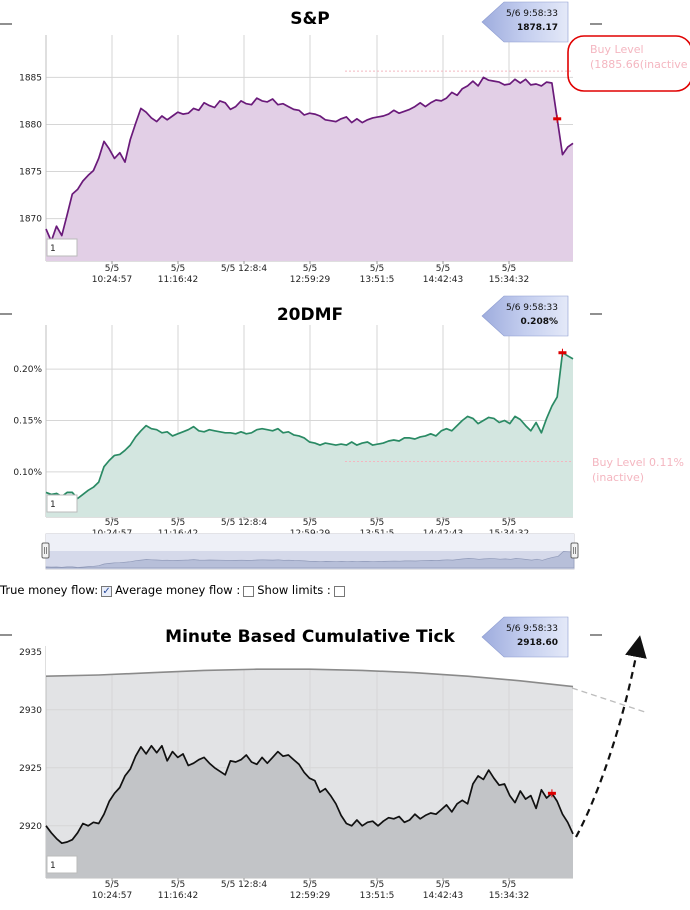  Describe the element at coordinates (30, 220) in the screenshot. I see `y-tick-label: 1870` at that location.